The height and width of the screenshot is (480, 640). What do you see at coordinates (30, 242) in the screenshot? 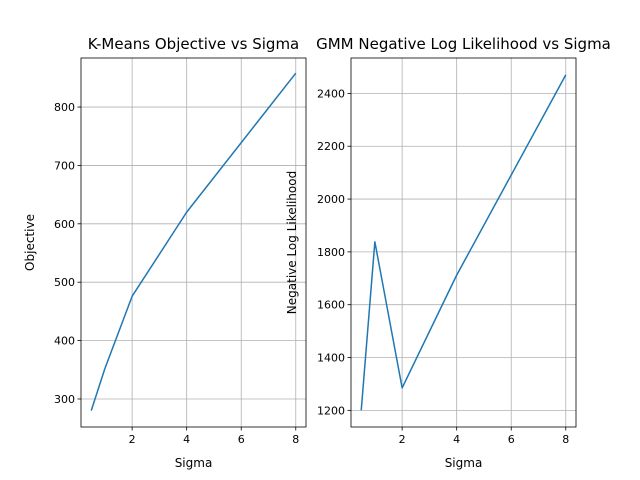
I see `y-axis-label: Objective` at bounding box center [30, 242].